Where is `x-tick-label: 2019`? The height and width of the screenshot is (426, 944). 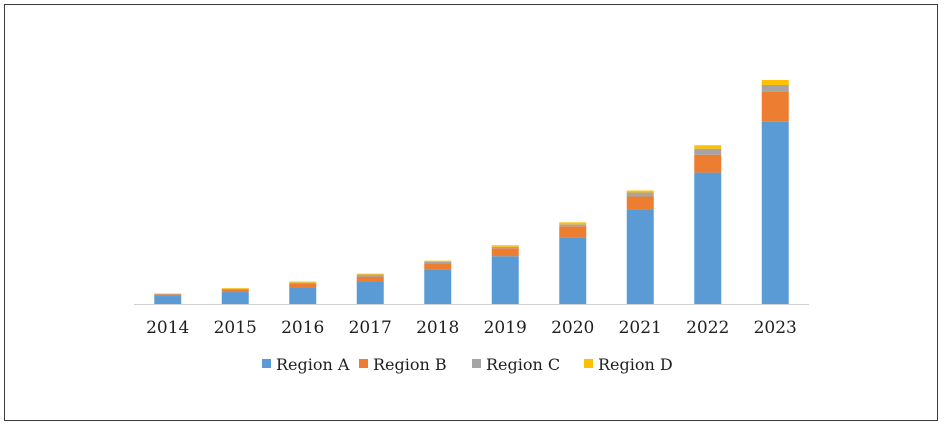
x-tick-label: 2019 is located at coordinates (505, 328).